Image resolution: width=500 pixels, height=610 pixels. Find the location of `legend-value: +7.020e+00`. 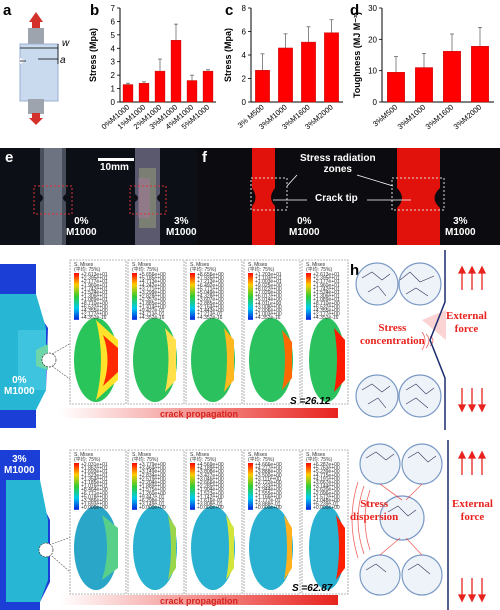

legend-value: +7.020e+00 is located at coordinates (268, 293).